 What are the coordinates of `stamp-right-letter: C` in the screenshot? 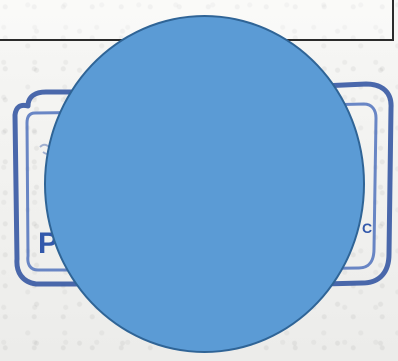 It's located at (367, 228).